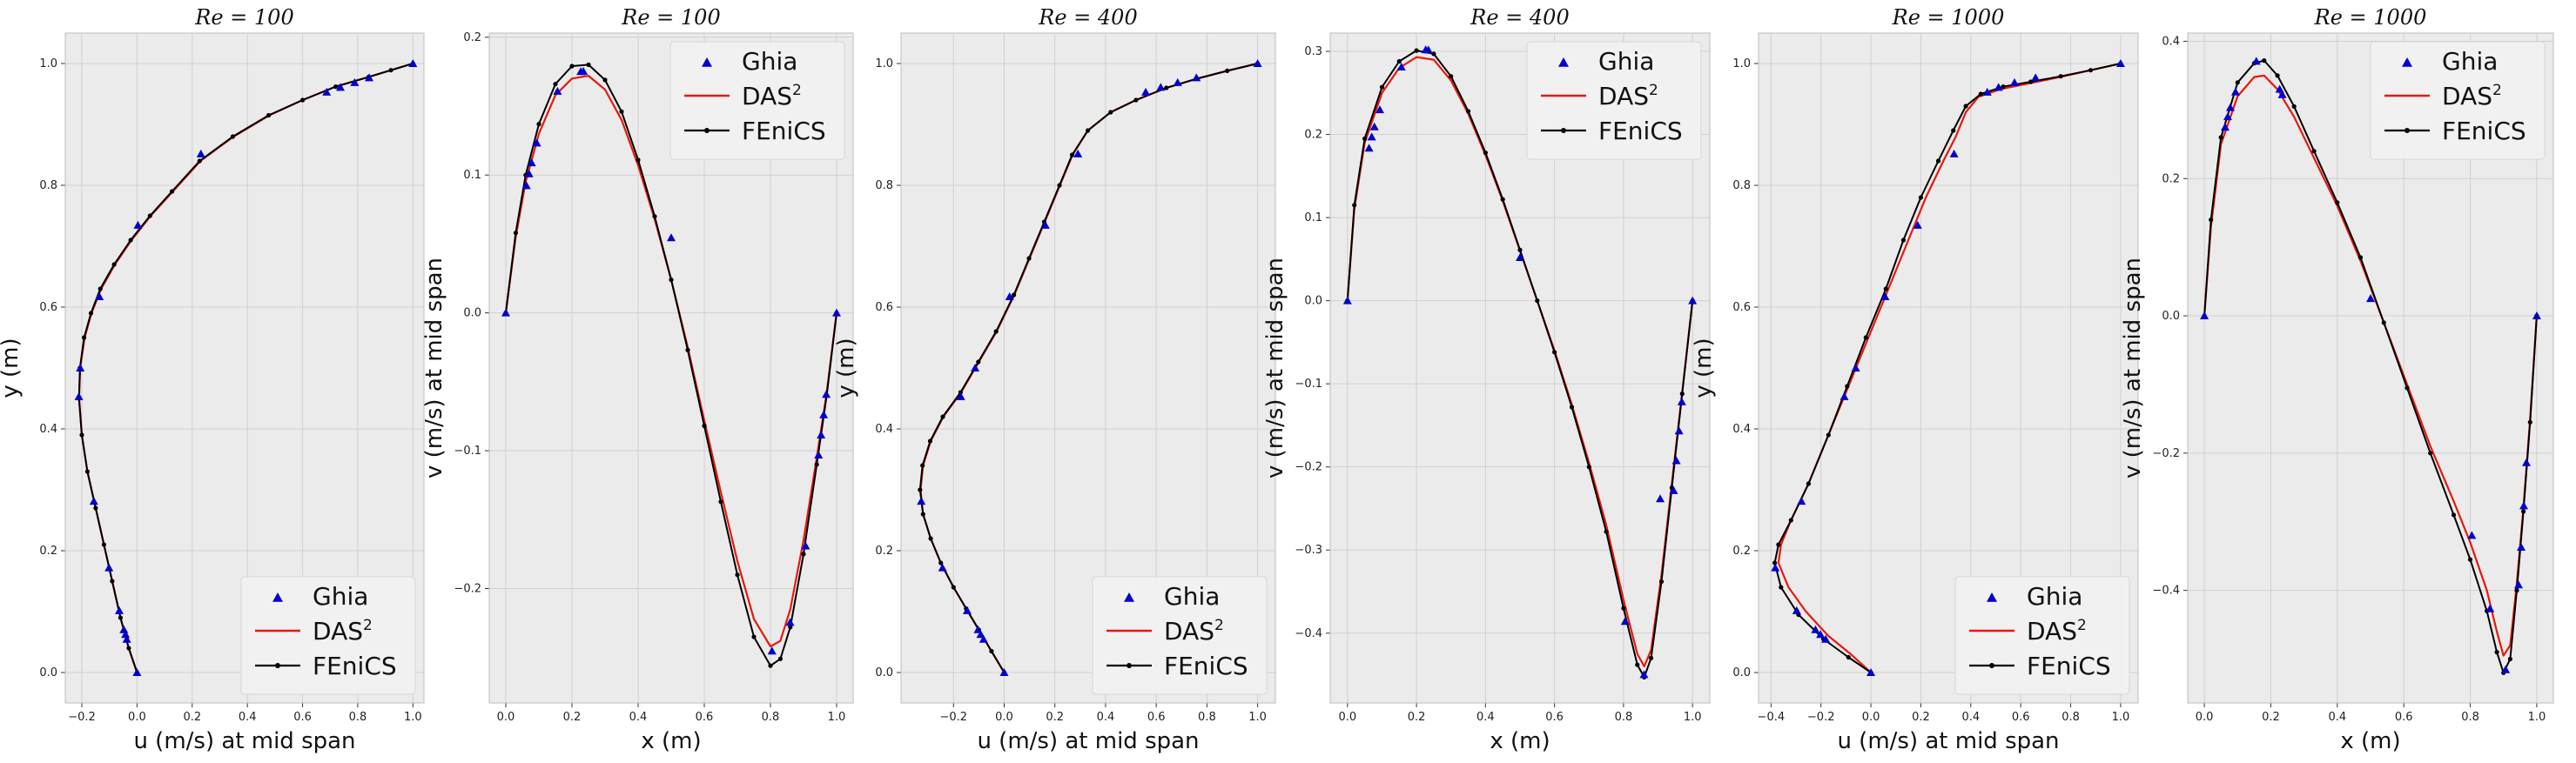 The height and width of the screenshot is (763, 2576). What do you see at coordinates (1313, 136) in the screenshot?
I see `y-tick-label: 0.2` at bounding box center [1313, 136].